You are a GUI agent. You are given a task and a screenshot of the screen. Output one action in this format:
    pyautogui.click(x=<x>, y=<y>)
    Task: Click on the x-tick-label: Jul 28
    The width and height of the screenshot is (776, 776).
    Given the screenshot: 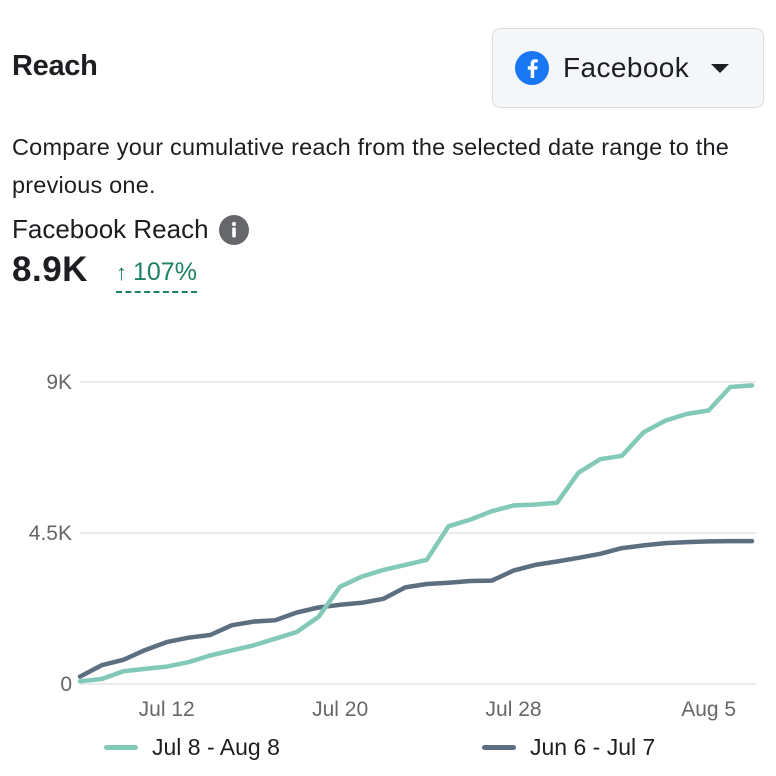 What is the action you would take?
    pyautogui.click(x=514, y=709)
    